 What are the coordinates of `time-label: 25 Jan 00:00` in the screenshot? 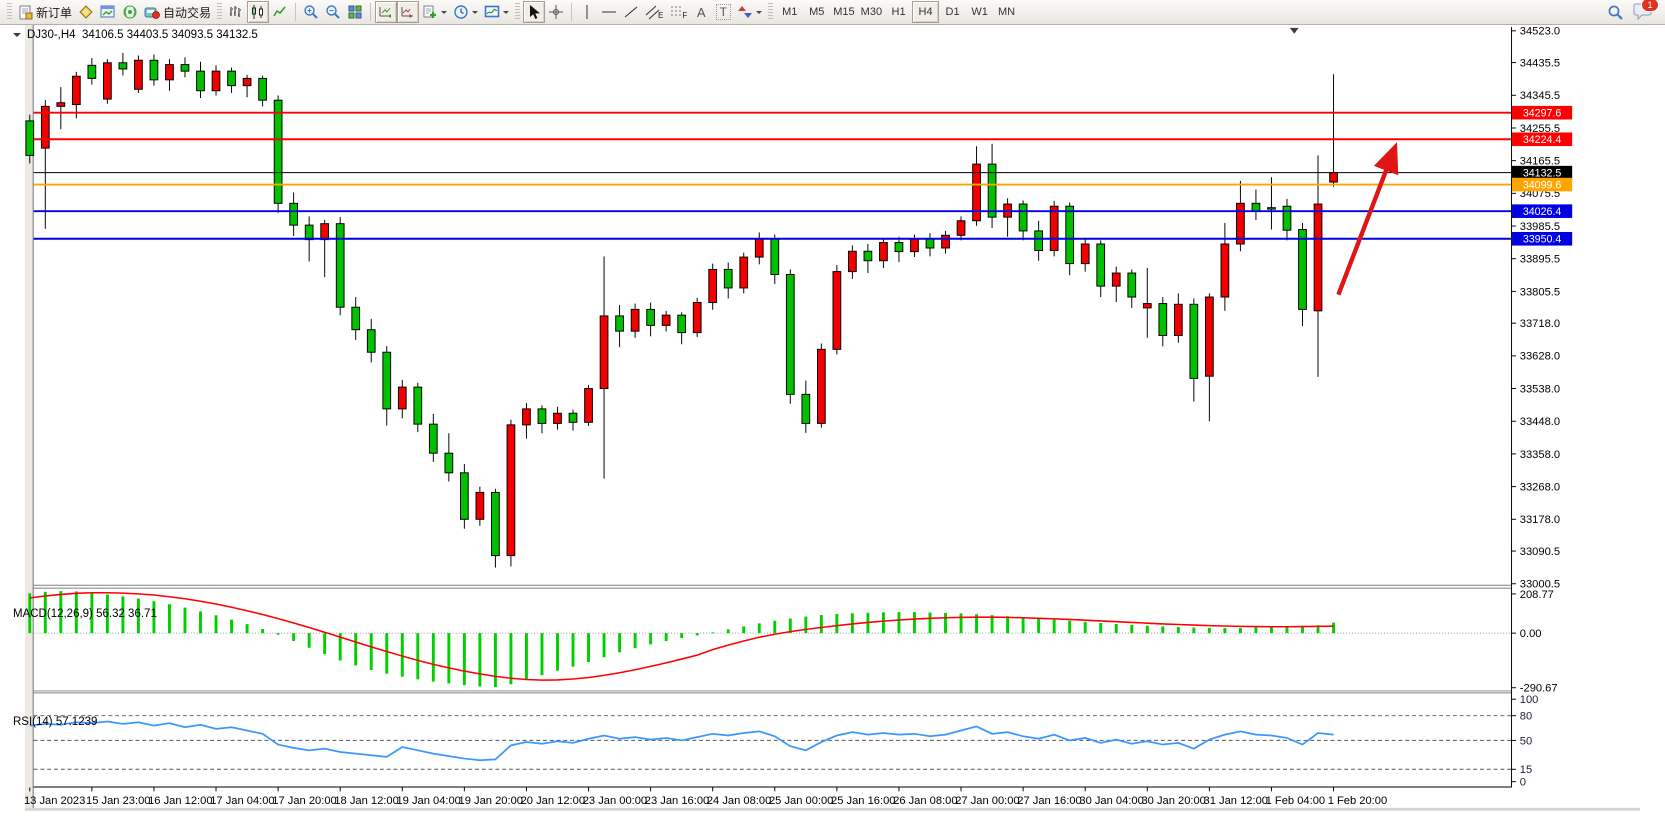 It's located at (801, 801).